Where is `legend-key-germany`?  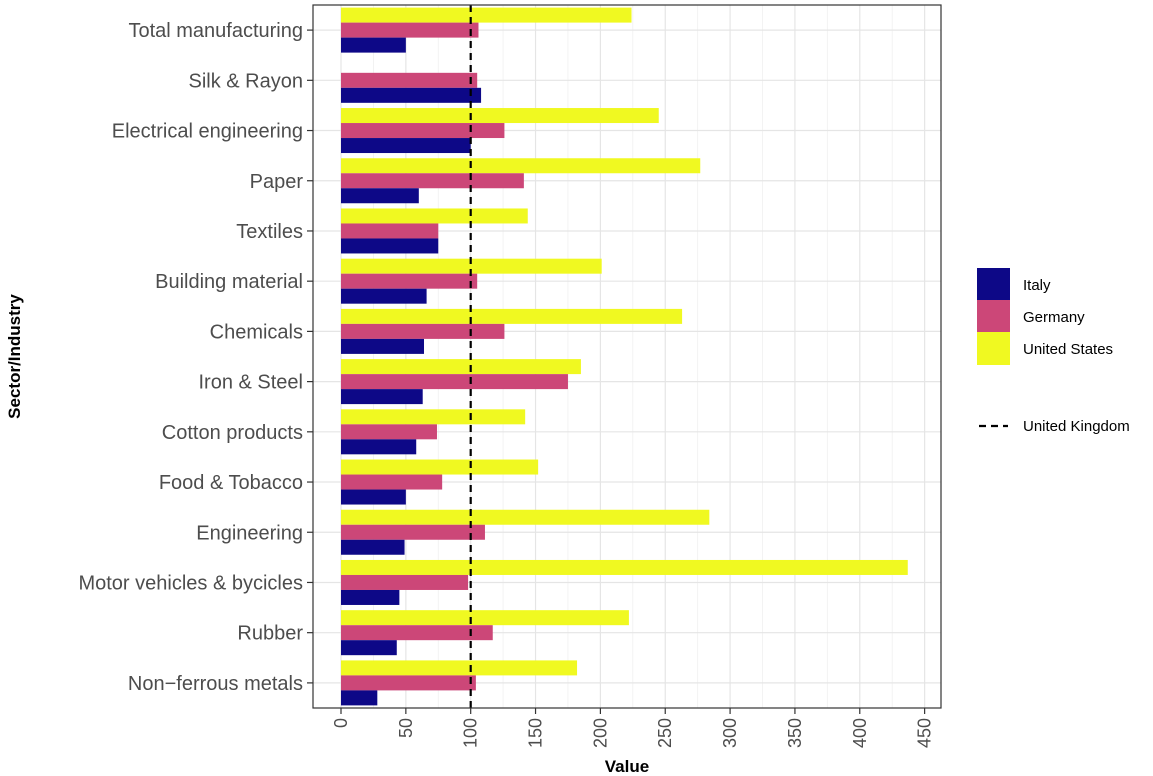
legend-key-germany is located at coordinates (993, 316).